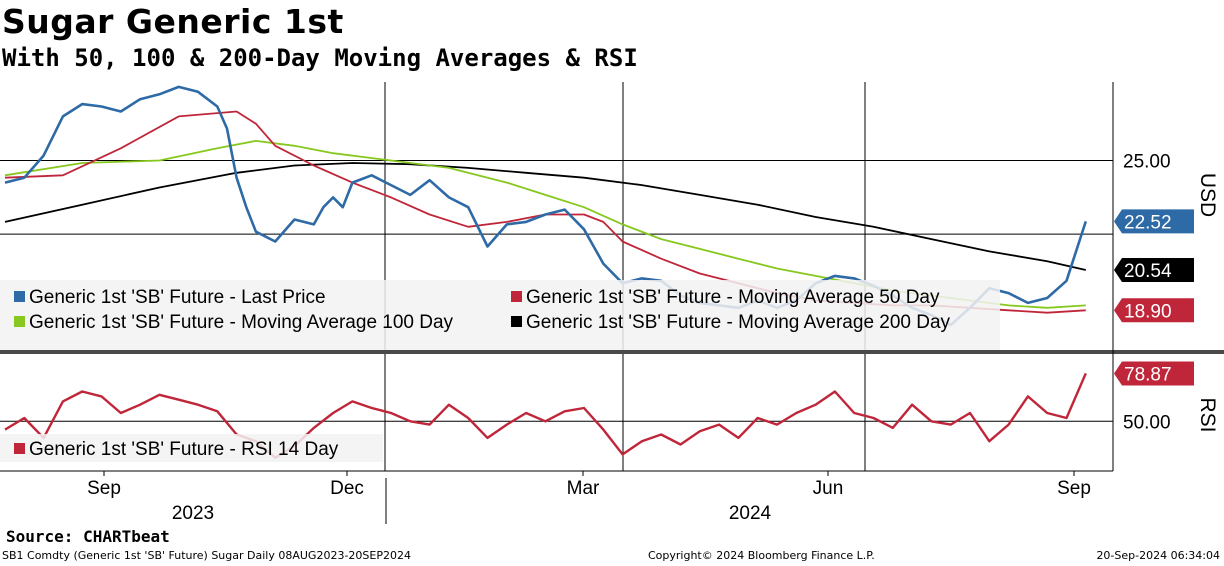 Image resolution: width=1224 pixels, height=566 pixels. Describe the element at coordinates (1207, 414) in the screenshot. I see `rsi-axis-title: RSI` at that location.